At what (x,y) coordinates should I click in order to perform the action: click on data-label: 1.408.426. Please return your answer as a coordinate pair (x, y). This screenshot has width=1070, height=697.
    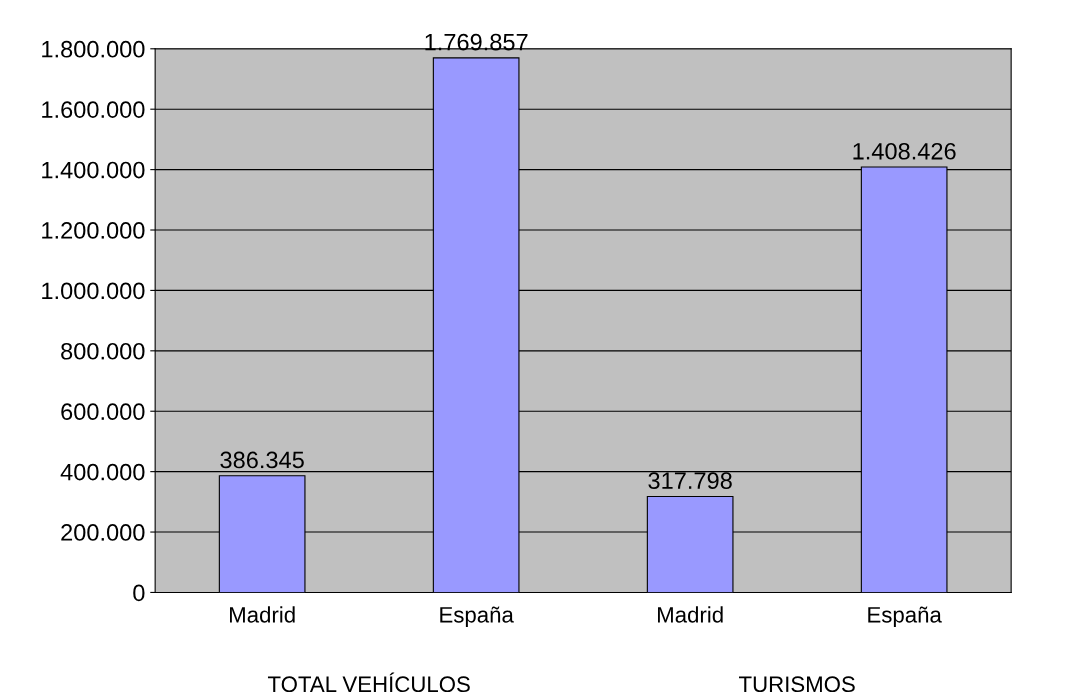
    Looking at the image, I should click on (904, 151).